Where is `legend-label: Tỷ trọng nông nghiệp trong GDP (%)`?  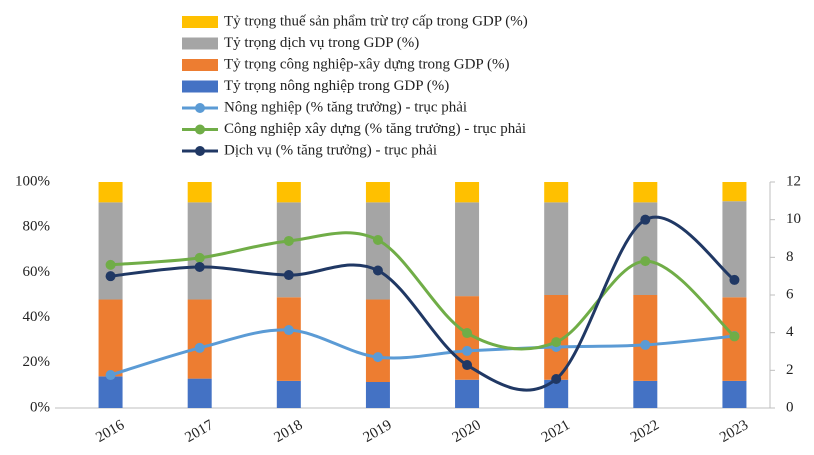
legend-label: Tỷ trọng nông nghiệp trong GDP (%) is located at coordinates (336, 86).